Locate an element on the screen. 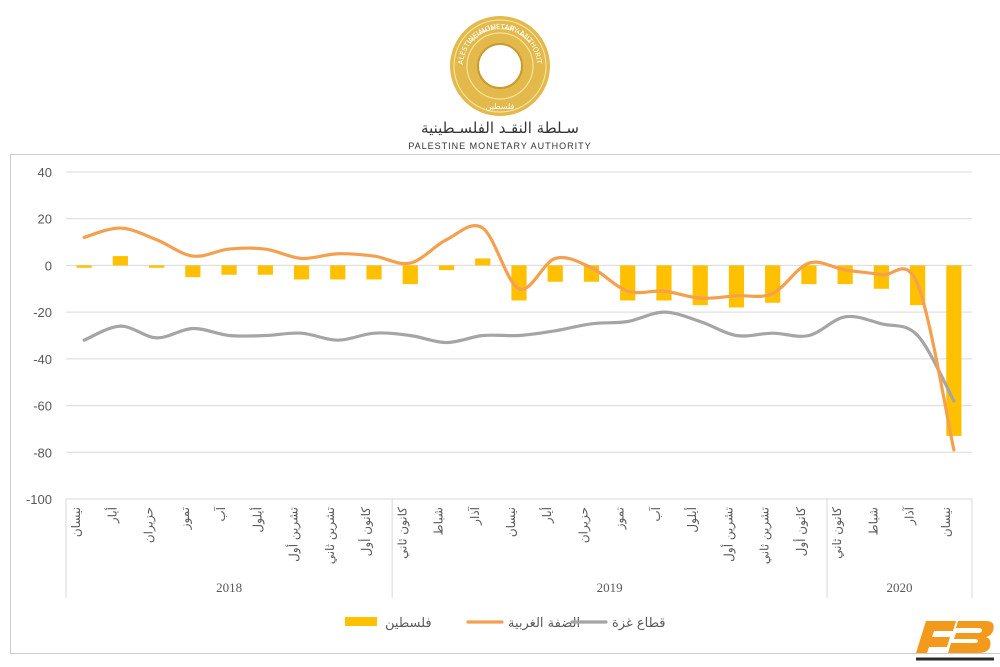 The width and height of the screenshot is (1000, 667). legend-label: الضفة الغربية is located at coordinates (544, 623).